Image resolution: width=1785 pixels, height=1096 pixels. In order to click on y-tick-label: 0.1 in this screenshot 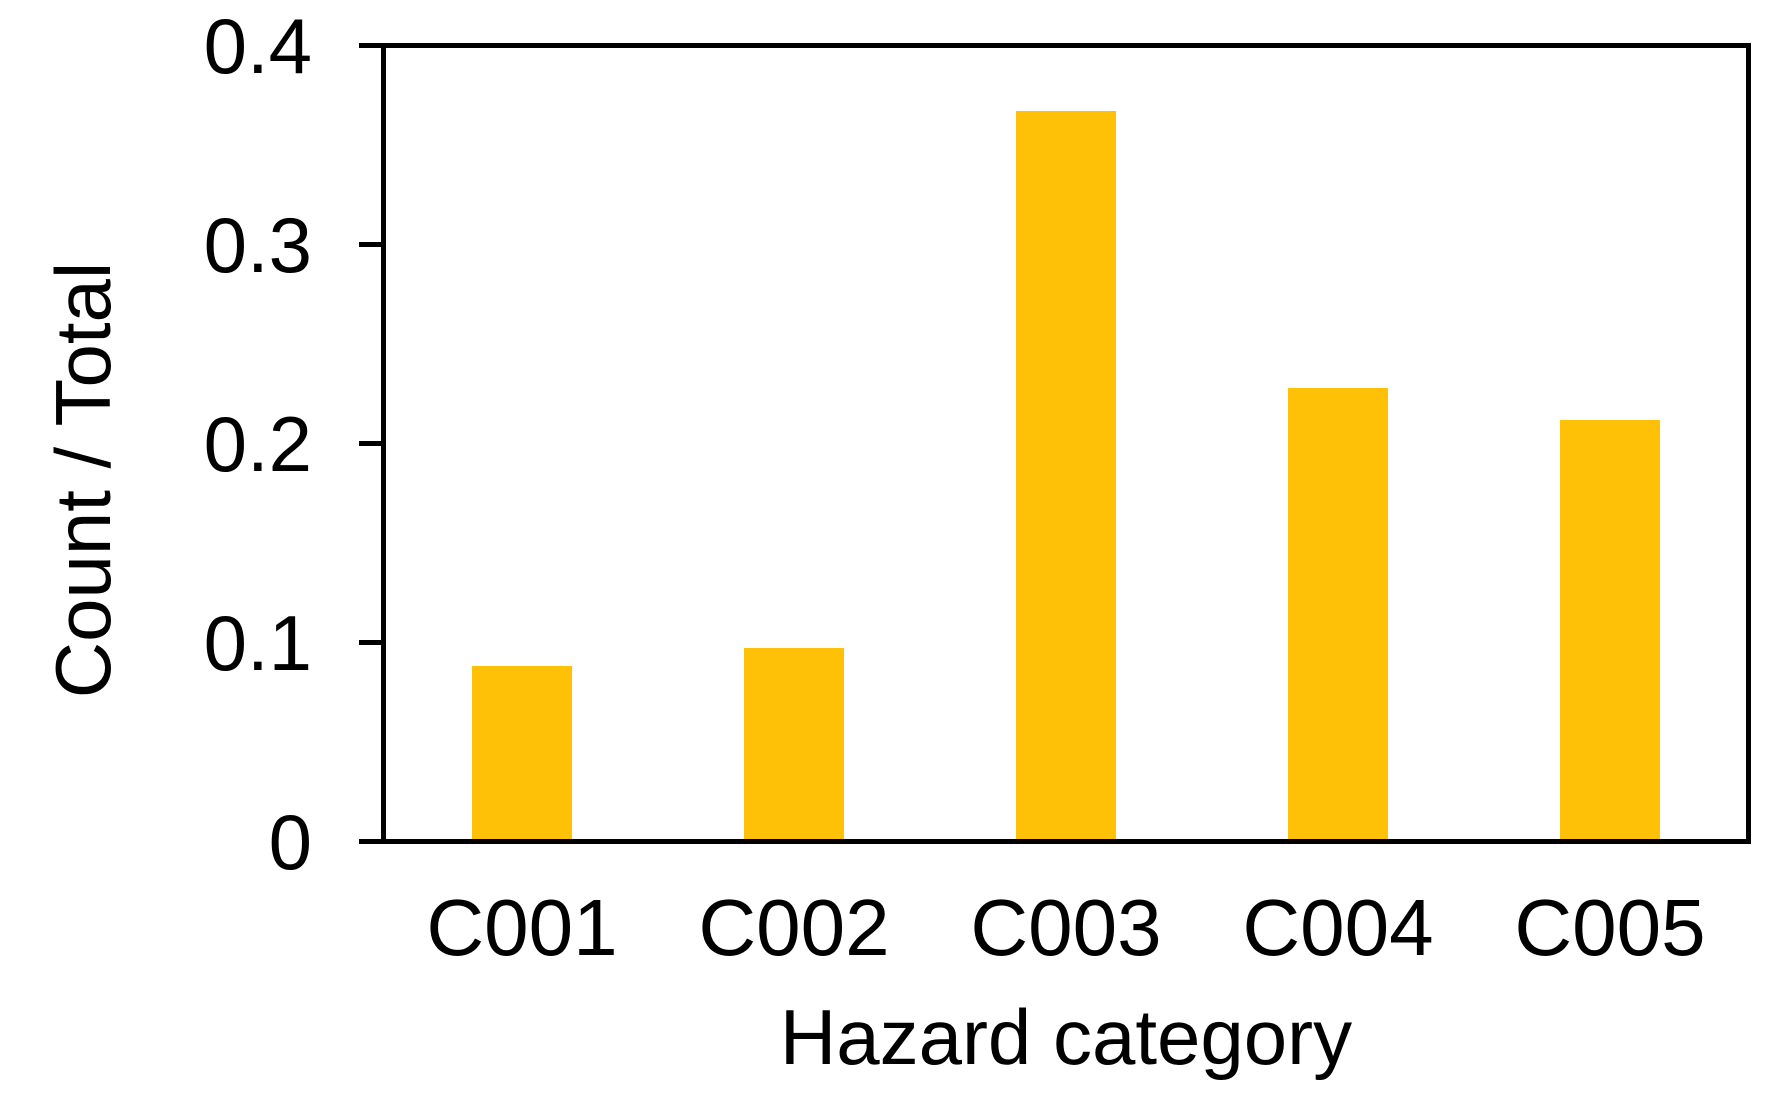, I will do `click(257, 642)`.